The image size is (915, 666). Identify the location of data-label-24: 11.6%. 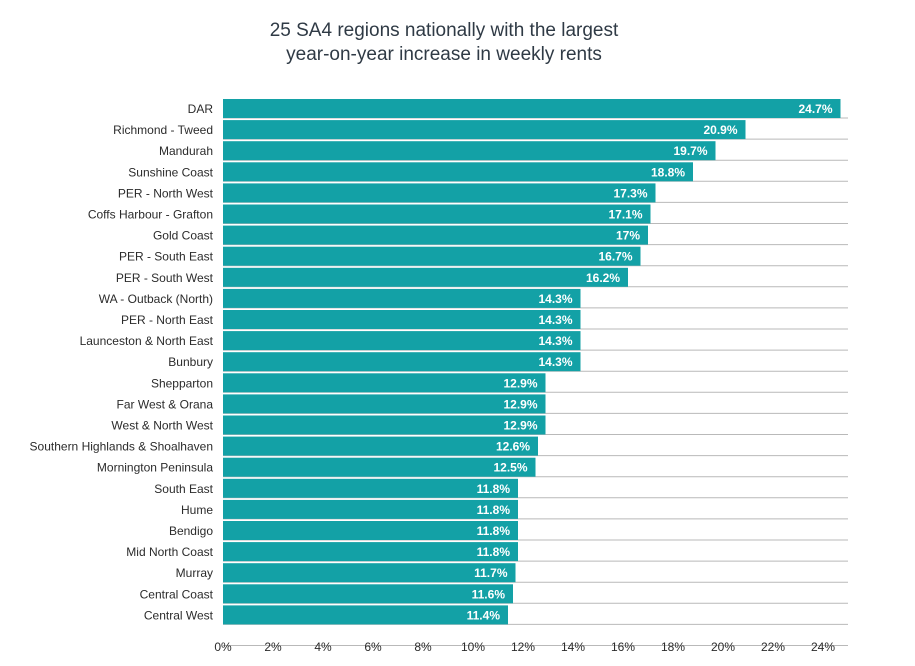
(489, 594).